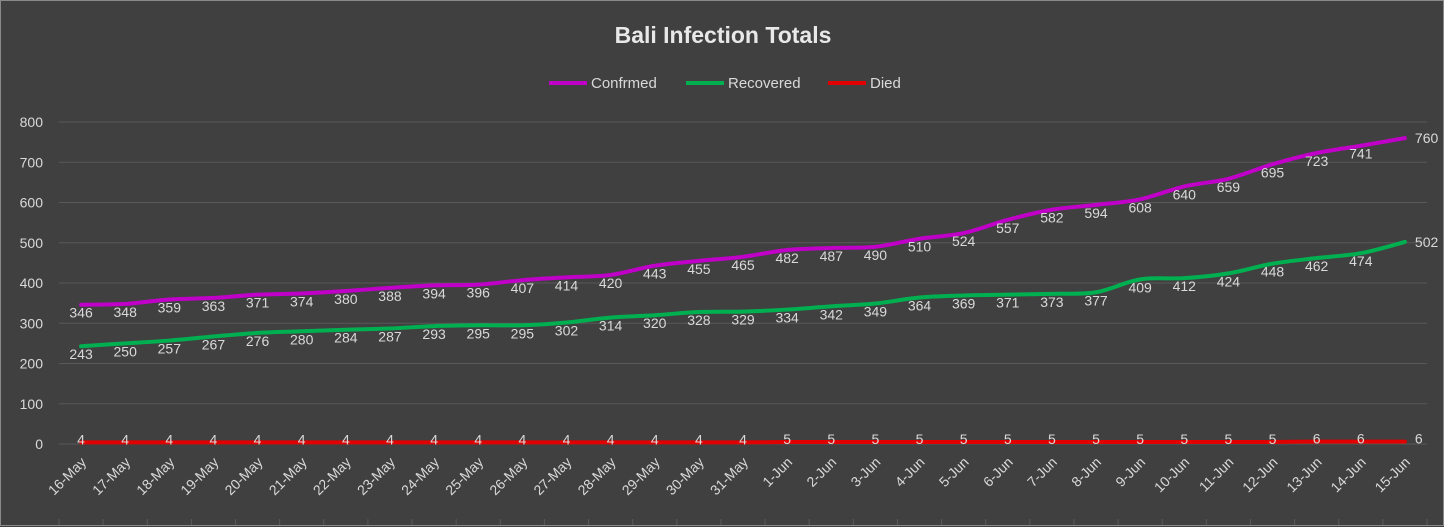  Describe the element at coordinates (655, 274) in the screenshot. I see `data-label-confirmed: 443` at that location.